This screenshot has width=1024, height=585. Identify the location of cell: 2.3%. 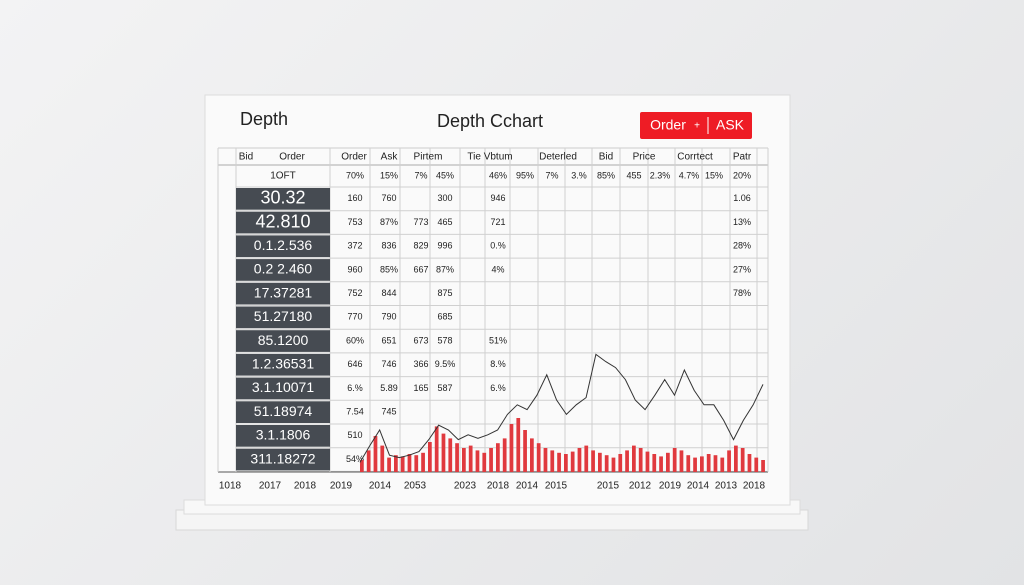
(660, 175).